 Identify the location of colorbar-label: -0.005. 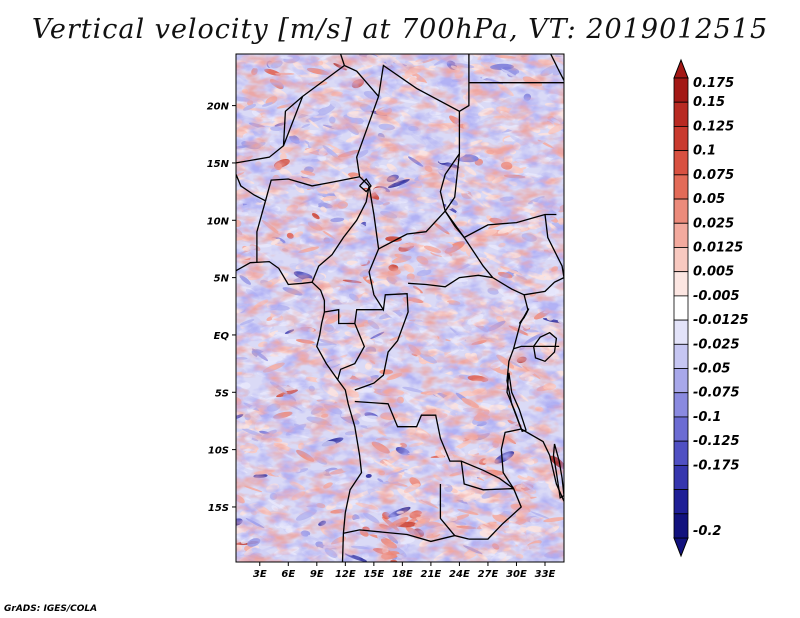
(716, 296).